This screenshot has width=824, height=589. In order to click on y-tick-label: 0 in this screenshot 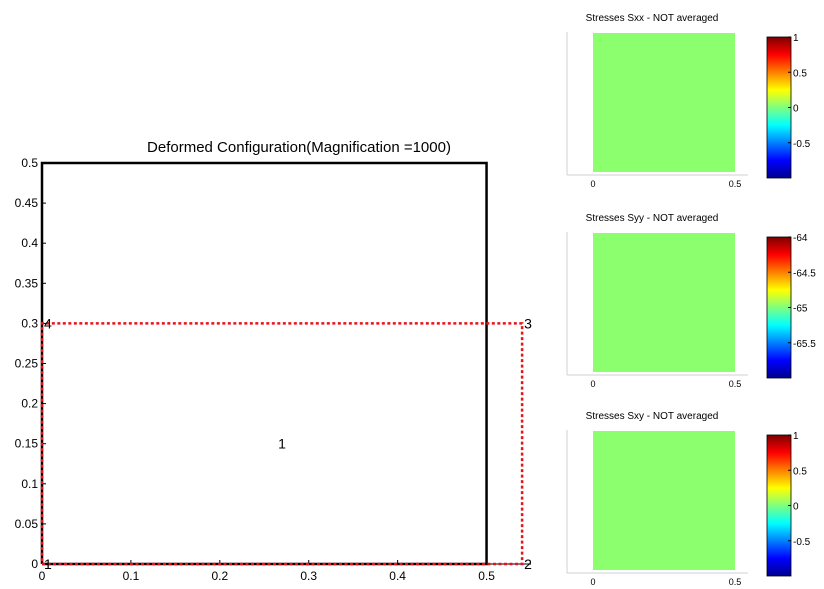, I will do `click(34, 564)`.